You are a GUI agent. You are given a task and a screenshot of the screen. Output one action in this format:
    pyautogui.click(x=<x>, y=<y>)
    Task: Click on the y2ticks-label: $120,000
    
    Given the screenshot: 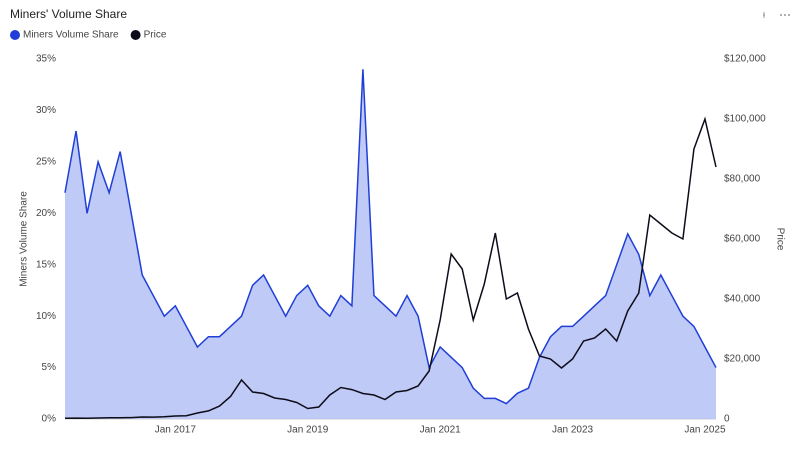 What is the action you would take?
    pyautogui.click(x=745, y=59)
    